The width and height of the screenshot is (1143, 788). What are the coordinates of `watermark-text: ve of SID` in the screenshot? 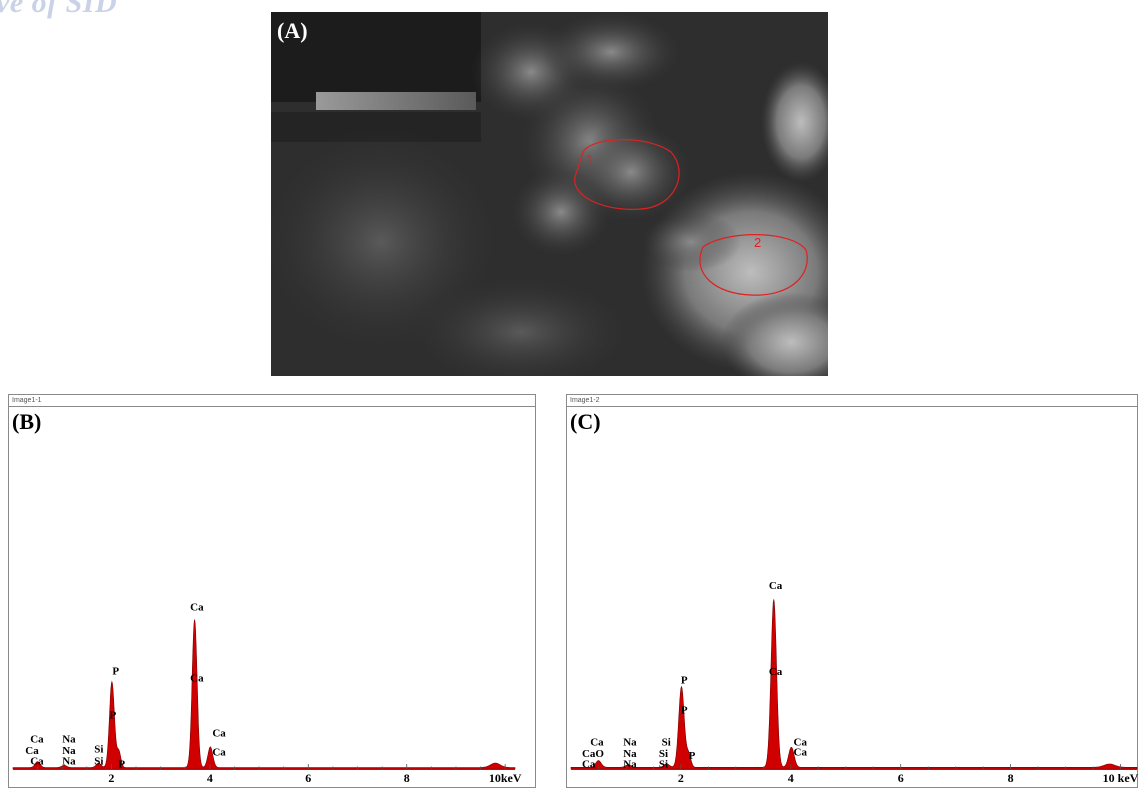 It's located at (58, 10).